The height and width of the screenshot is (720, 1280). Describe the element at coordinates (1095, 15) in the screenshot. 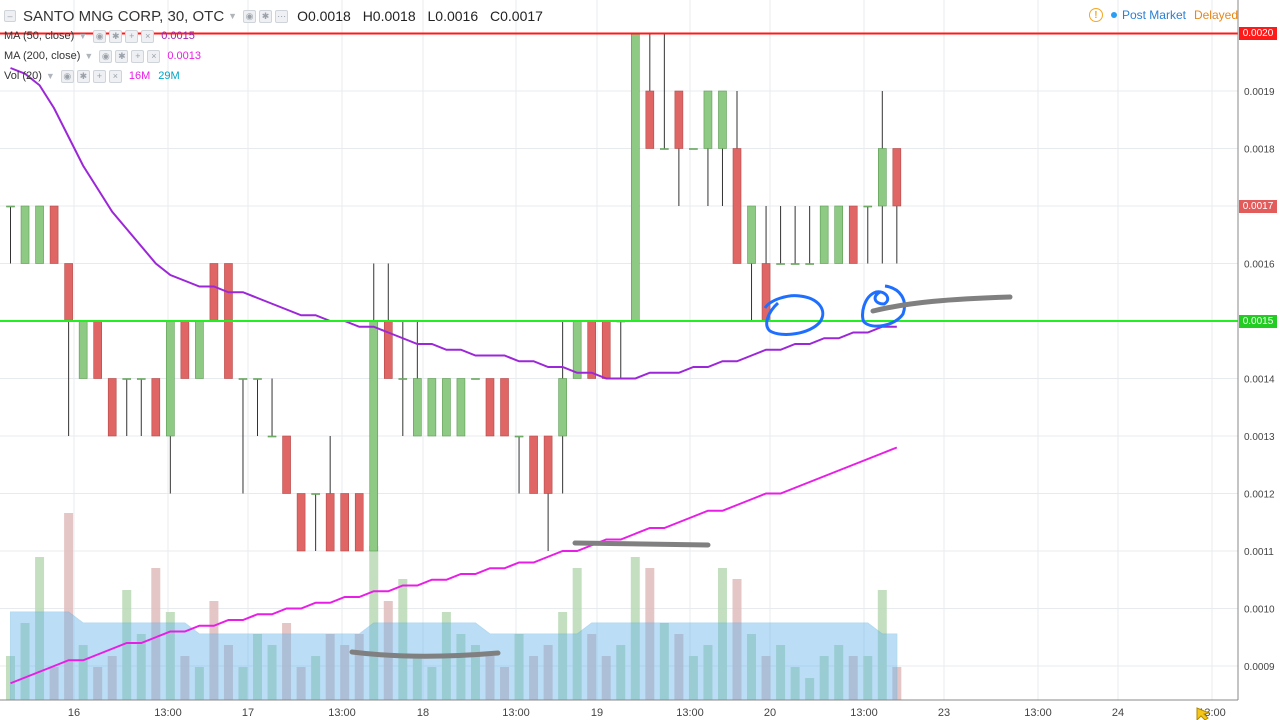

I see `warning-icon: !` at that location.